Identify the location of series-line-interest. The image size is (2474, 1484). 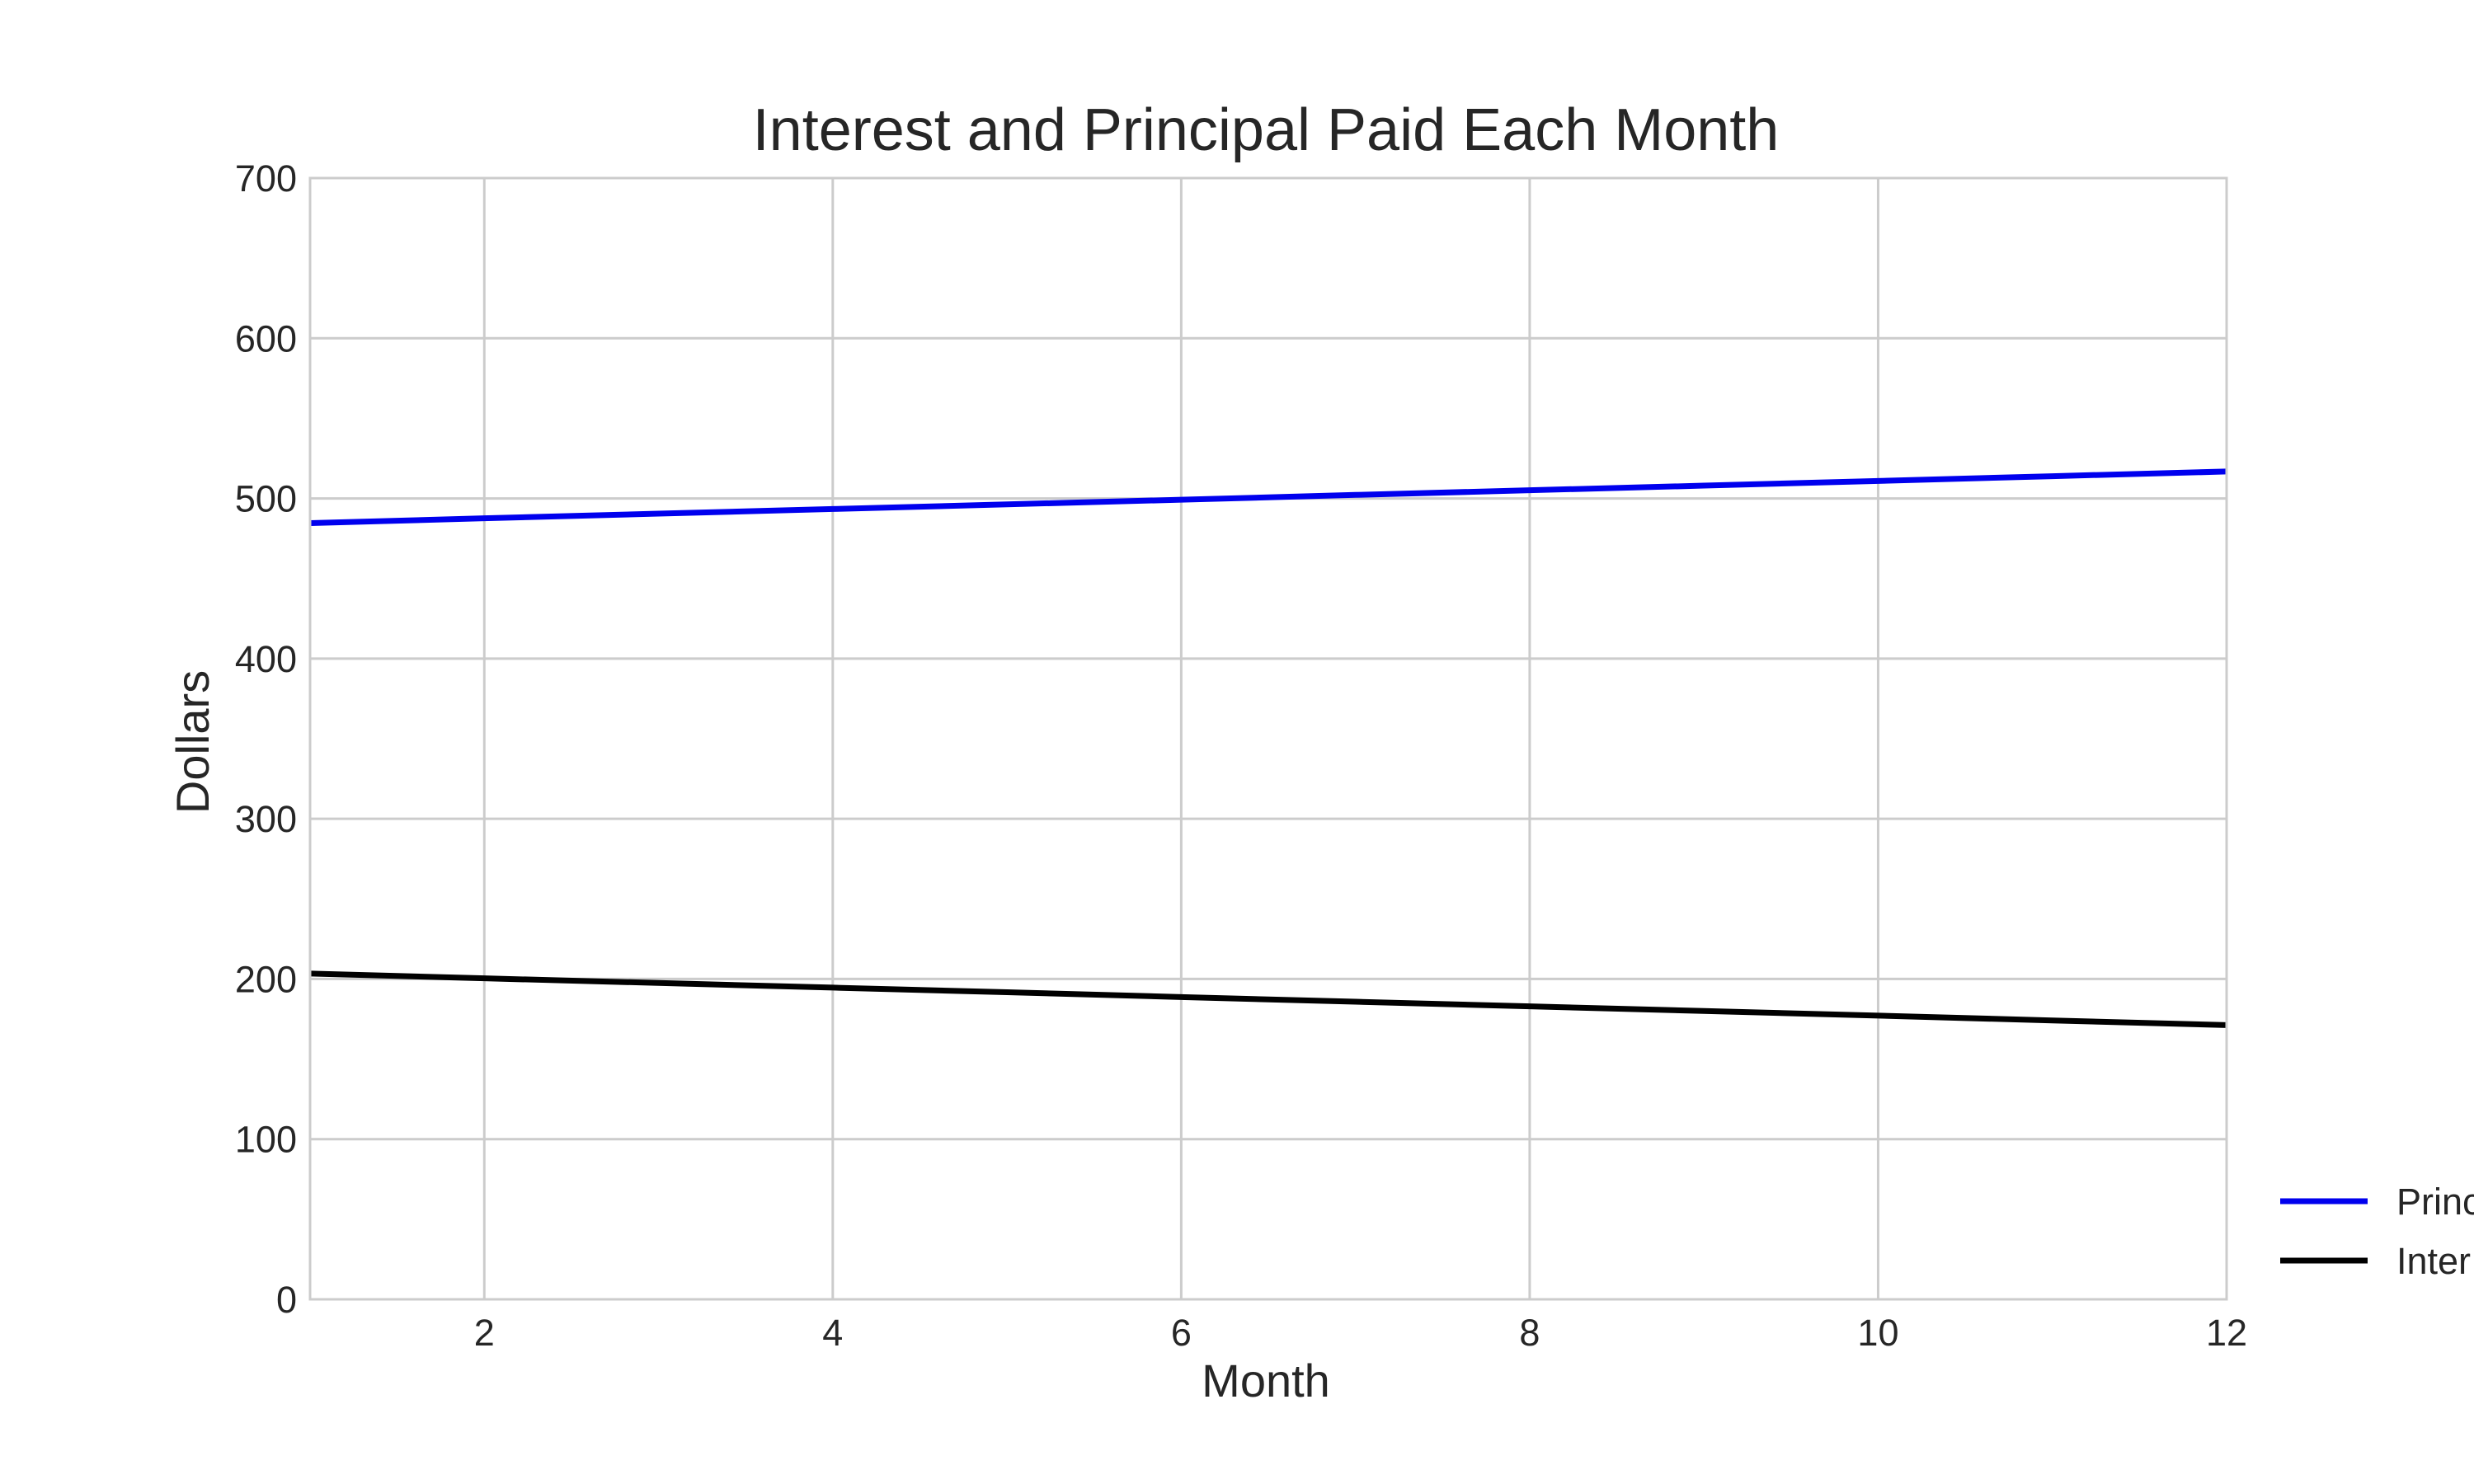
(1268, 999).